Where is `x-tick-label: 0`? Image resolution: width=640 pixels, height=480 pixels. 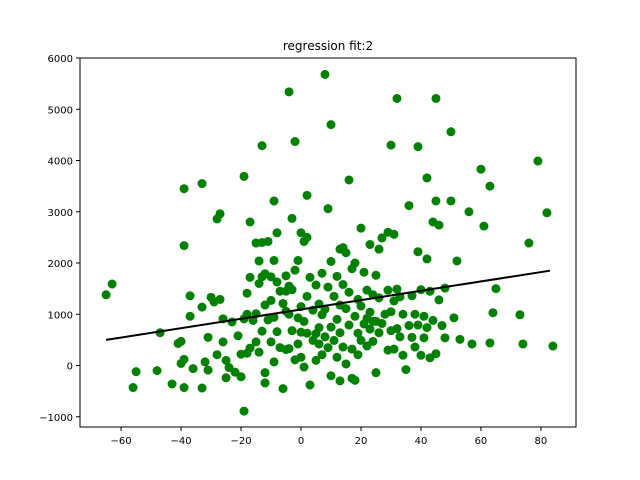 x-tick-label: 0 is located at coordinates (301, 441).